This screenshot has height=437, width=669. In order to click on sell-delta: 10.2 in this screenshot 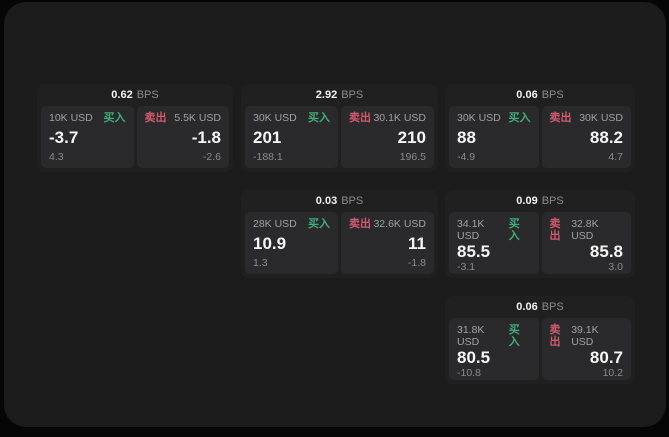, I will do `click(612, 373)`.